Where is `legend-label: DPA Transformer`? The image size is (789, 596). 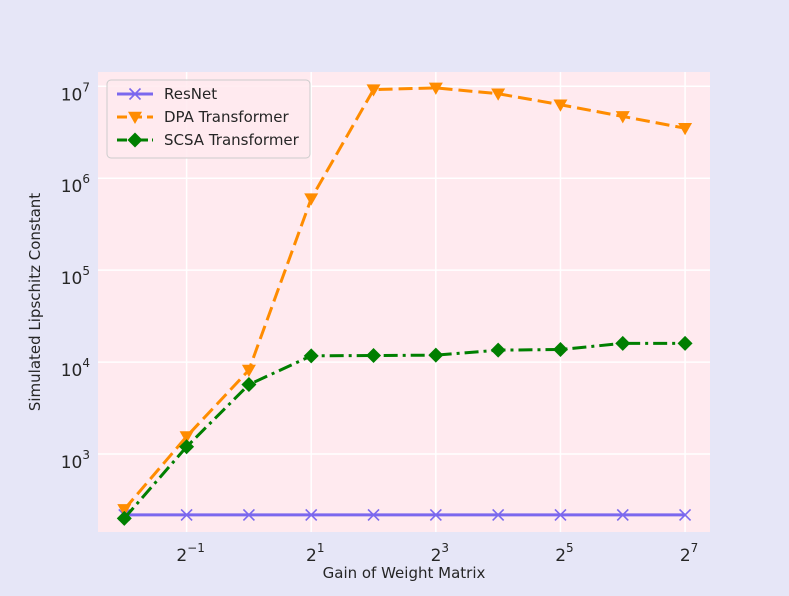
legend-label: DPA Transformer is located at coordinates (227, 117).